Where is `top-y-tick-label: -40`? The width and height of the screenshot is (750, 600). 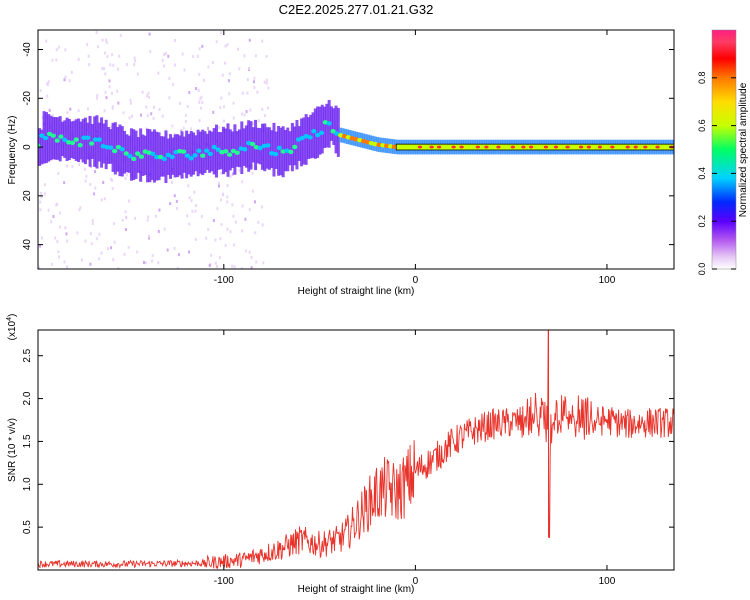 top-y-tick-label: -40 is located at coordinates (27, 49).